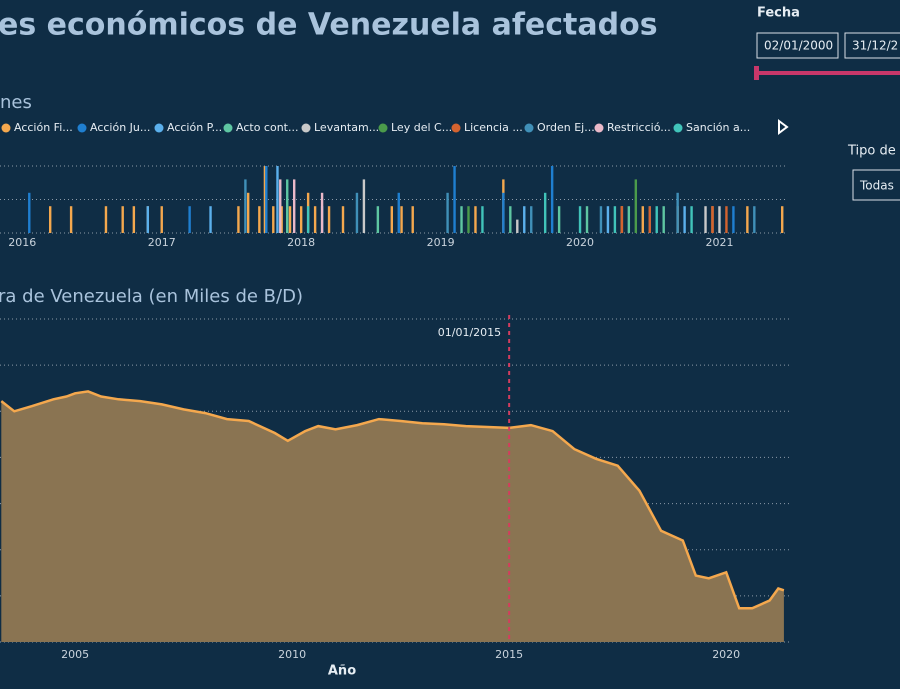 The height and width of the screenshot is (689, 900). I want to click on chart-title: nes, so click(16, 102).